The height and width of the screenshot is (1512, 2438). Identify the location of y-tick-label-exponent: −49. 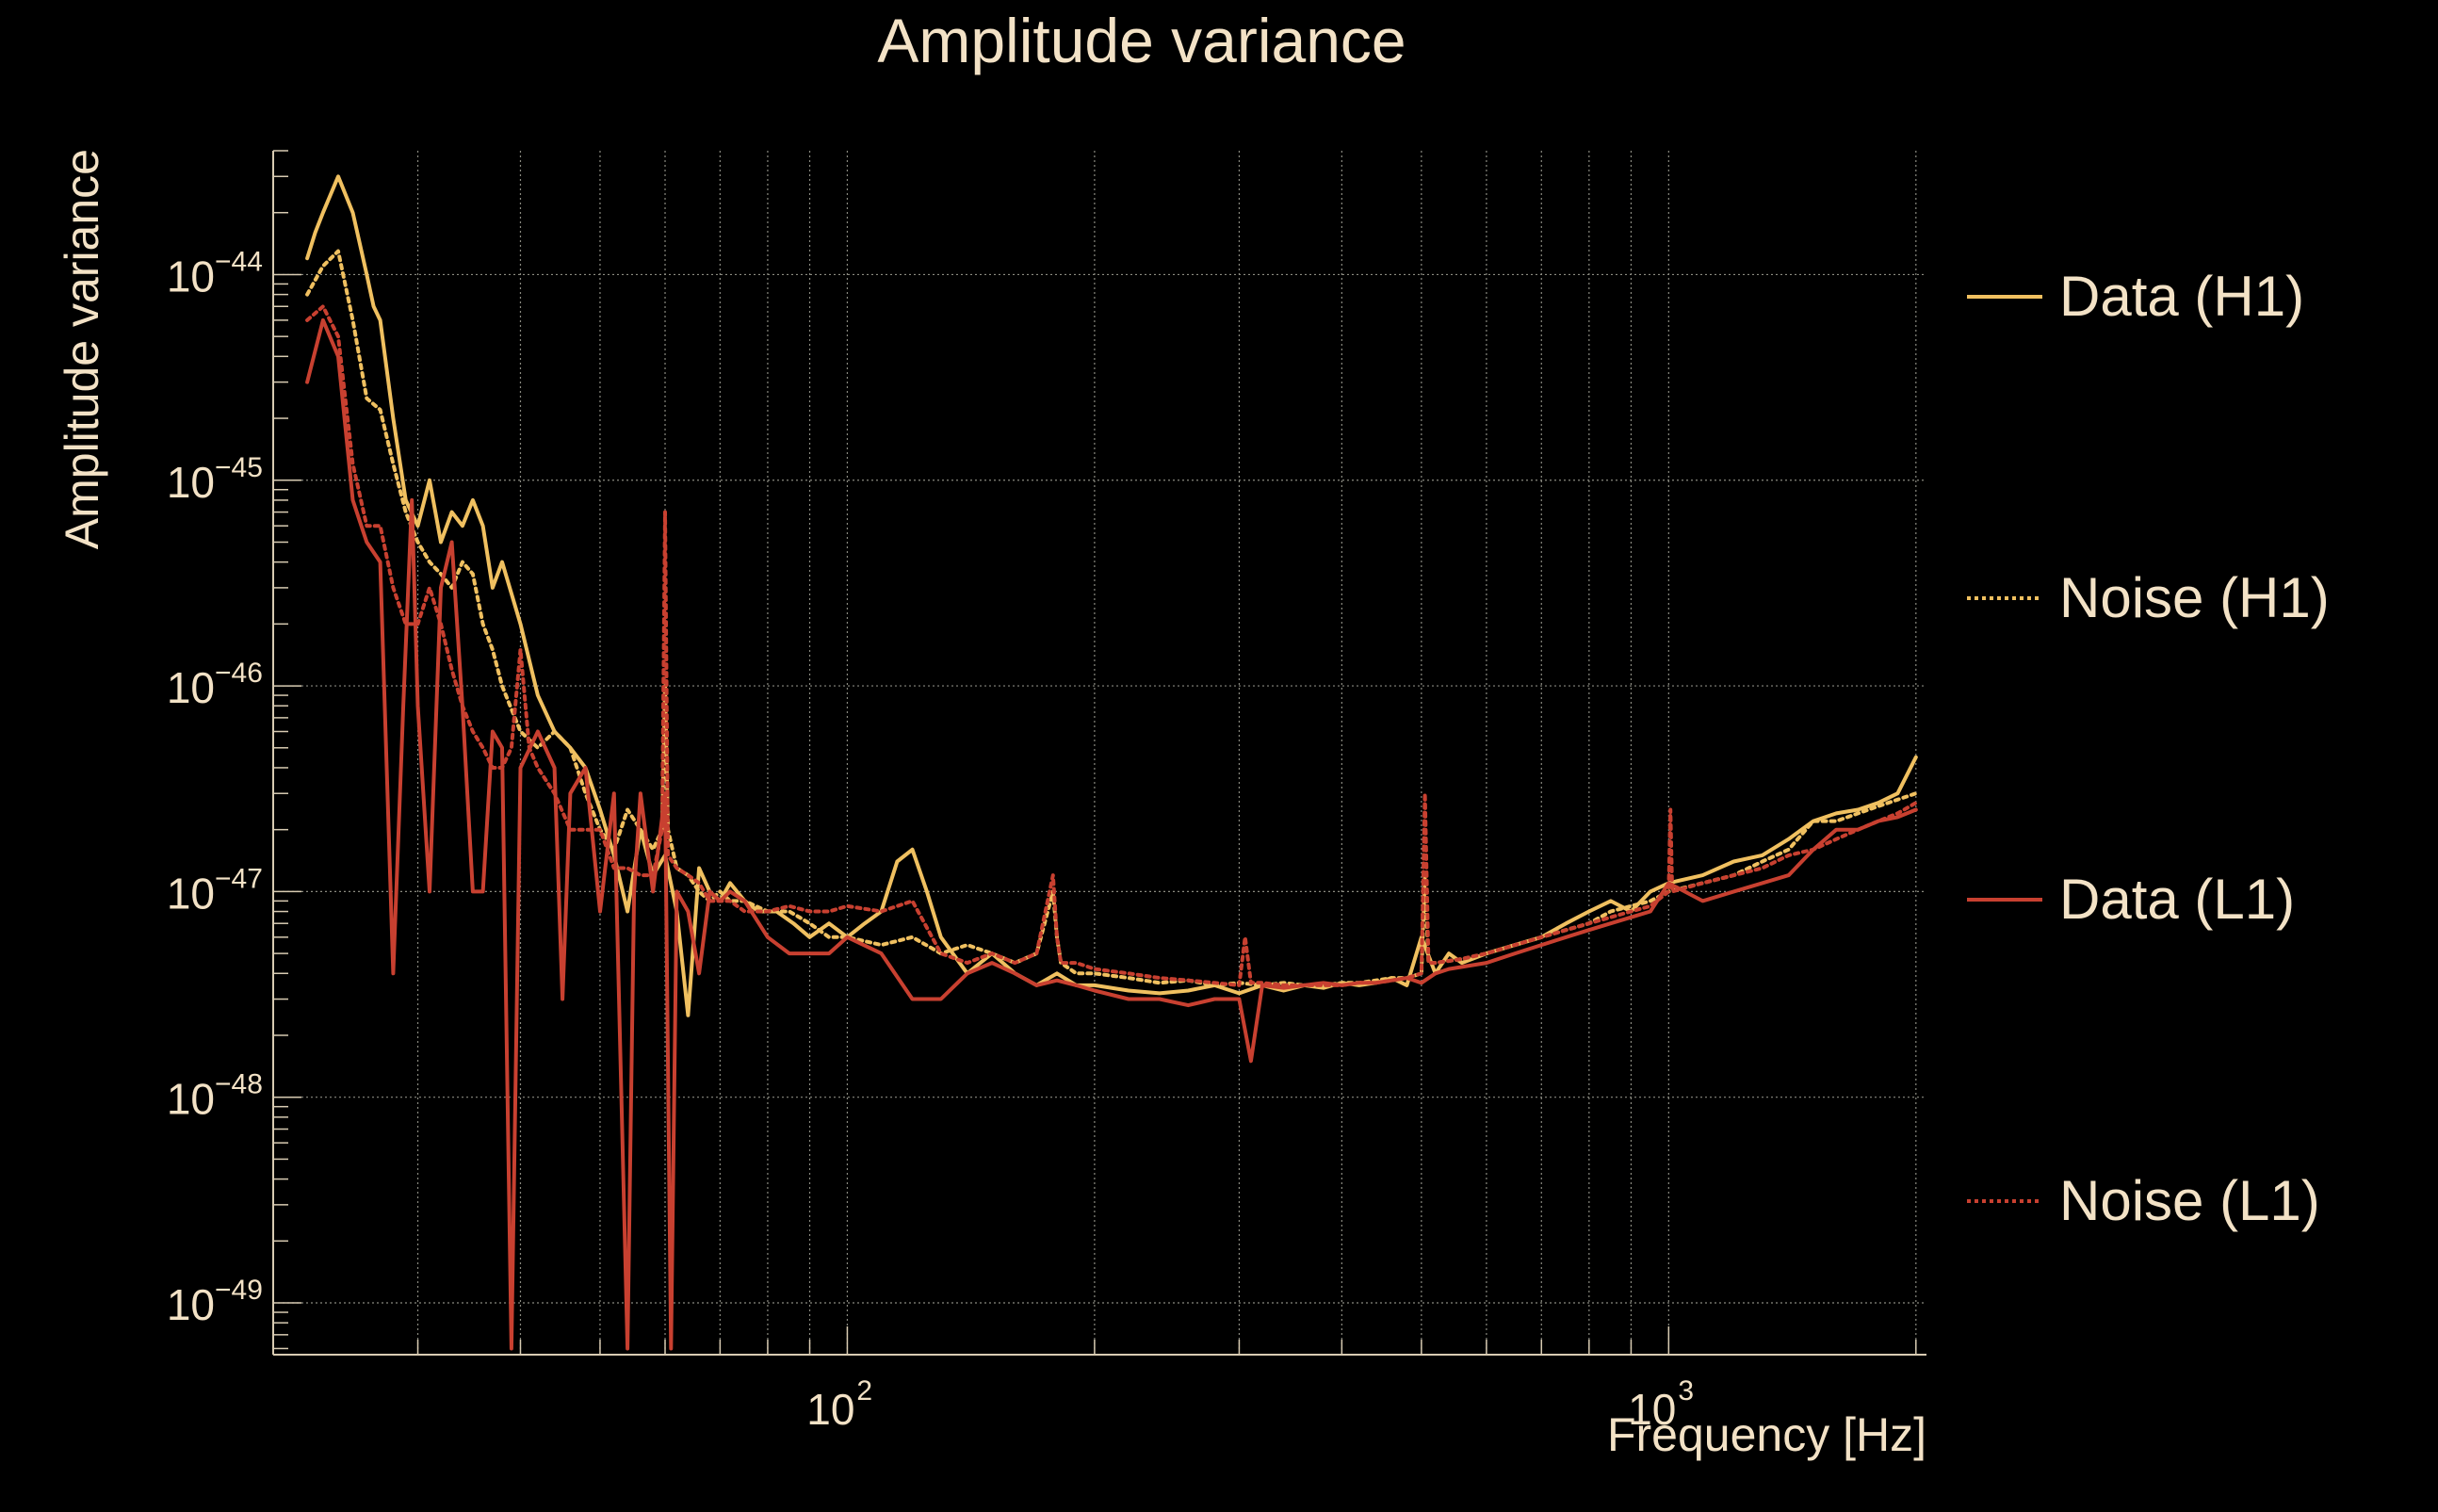
(239, 1290).